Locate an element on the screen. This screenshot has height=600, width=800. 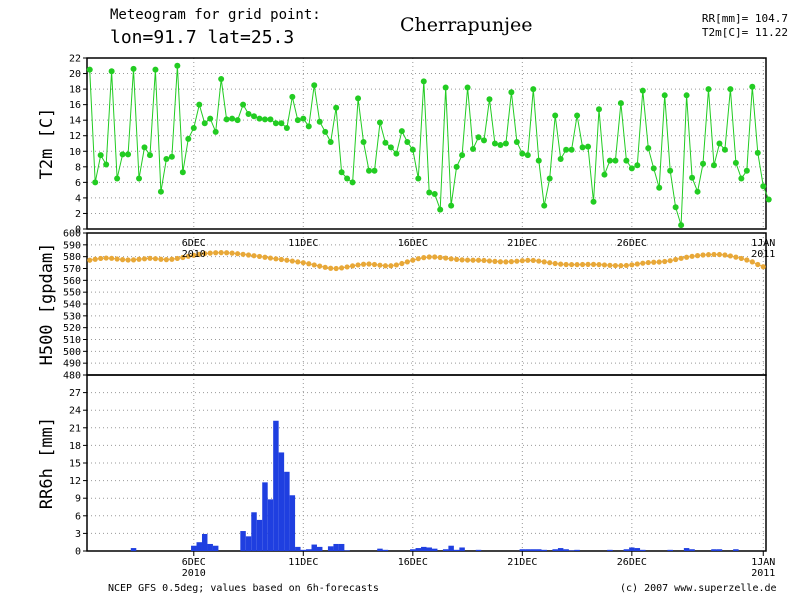
y-tick-label: 10 is located at coordinates (75, 152).